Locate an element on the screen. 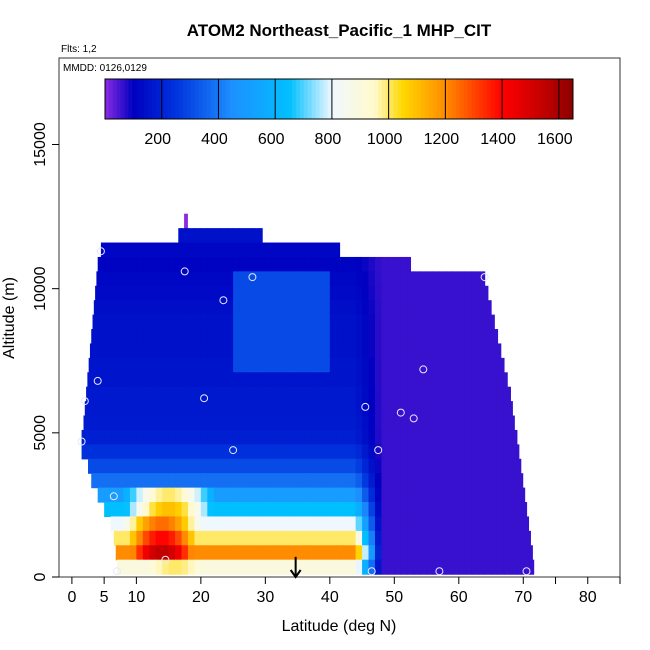  x-tick-label: 70 is located at coordinates (523, 597).